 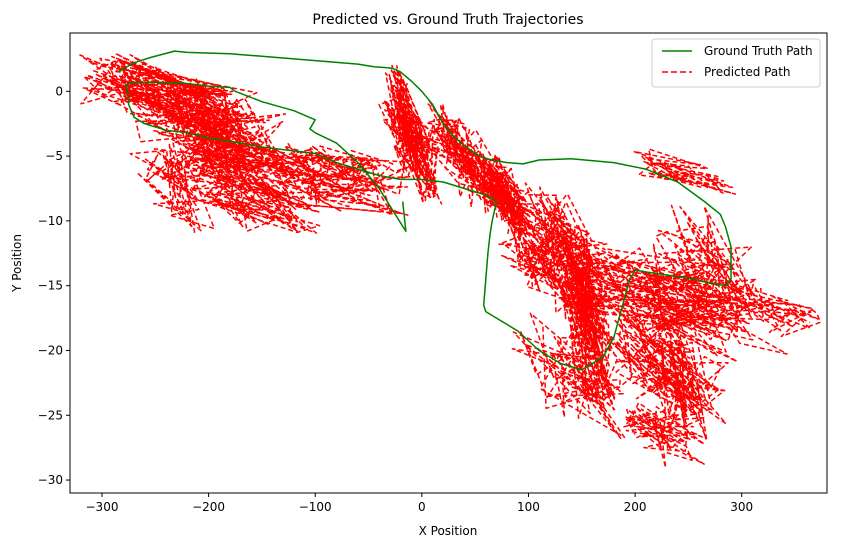 What do you see at coordinates (50, 286) in the screenshot?
I see `y-tick-label: −15` at bounding box center [50, 286].